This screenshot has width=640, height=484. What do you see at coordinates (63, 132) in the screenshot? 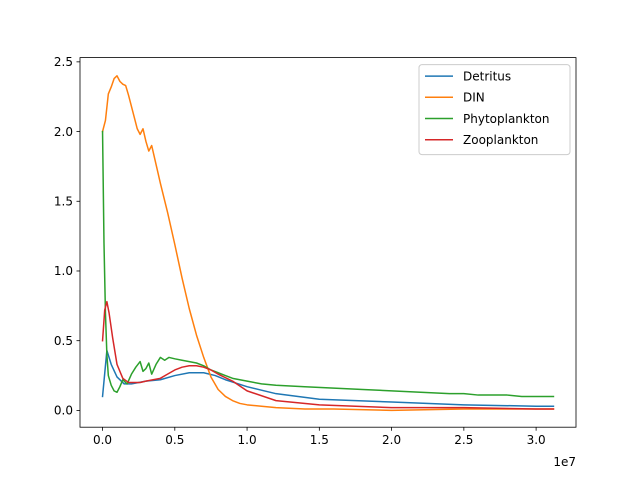
I see `y-tick-label: 2.0` at bounding box center [63, 132].